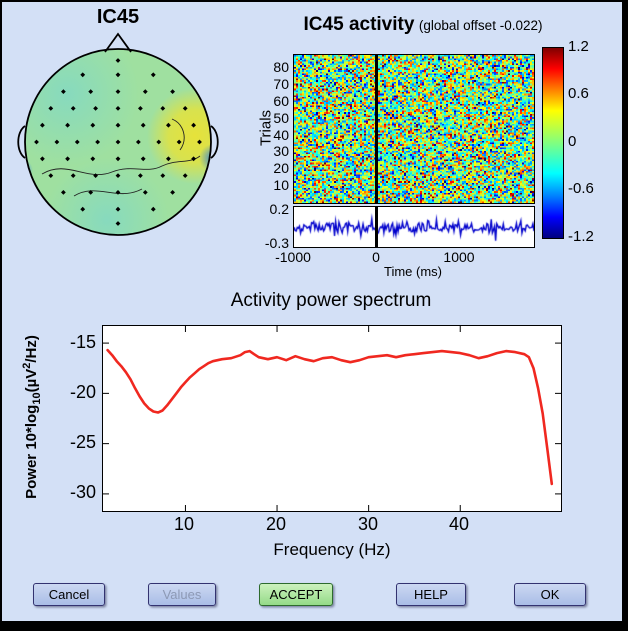 The image size is (628, 631). What do you see at coordinates (82, 392) in the screenshot?
I see `power-tick: -20` at bounding box center [82, 392].